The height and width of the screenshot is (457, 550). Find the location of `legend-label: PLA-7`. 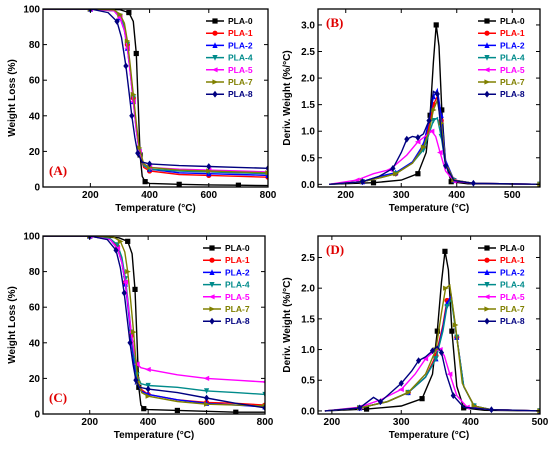

legend-label: PLA-7 is located at coordinates (240, 82).